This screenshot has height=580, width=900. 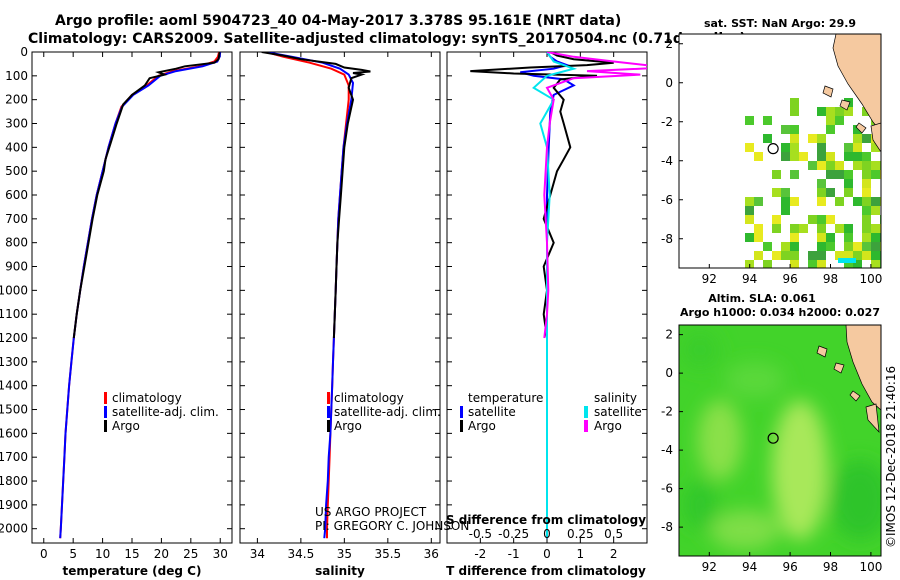 What do you see at coordinates (387, 412) in the screenshot?
I see `legend-label-satellite: satellite-adj. clim.` at bounding box center [387, 412].